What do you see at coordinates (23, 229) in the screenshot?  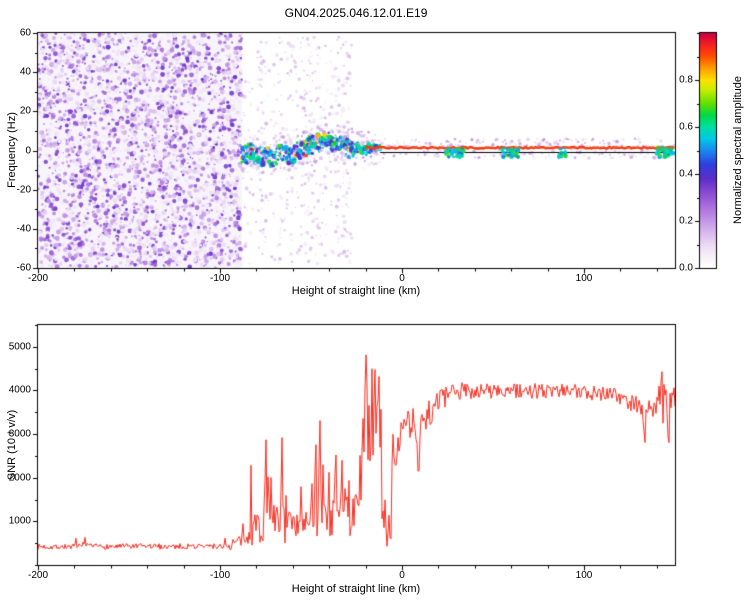 I see `spec-ytick-label: -40` at bounding box center [23, 229].